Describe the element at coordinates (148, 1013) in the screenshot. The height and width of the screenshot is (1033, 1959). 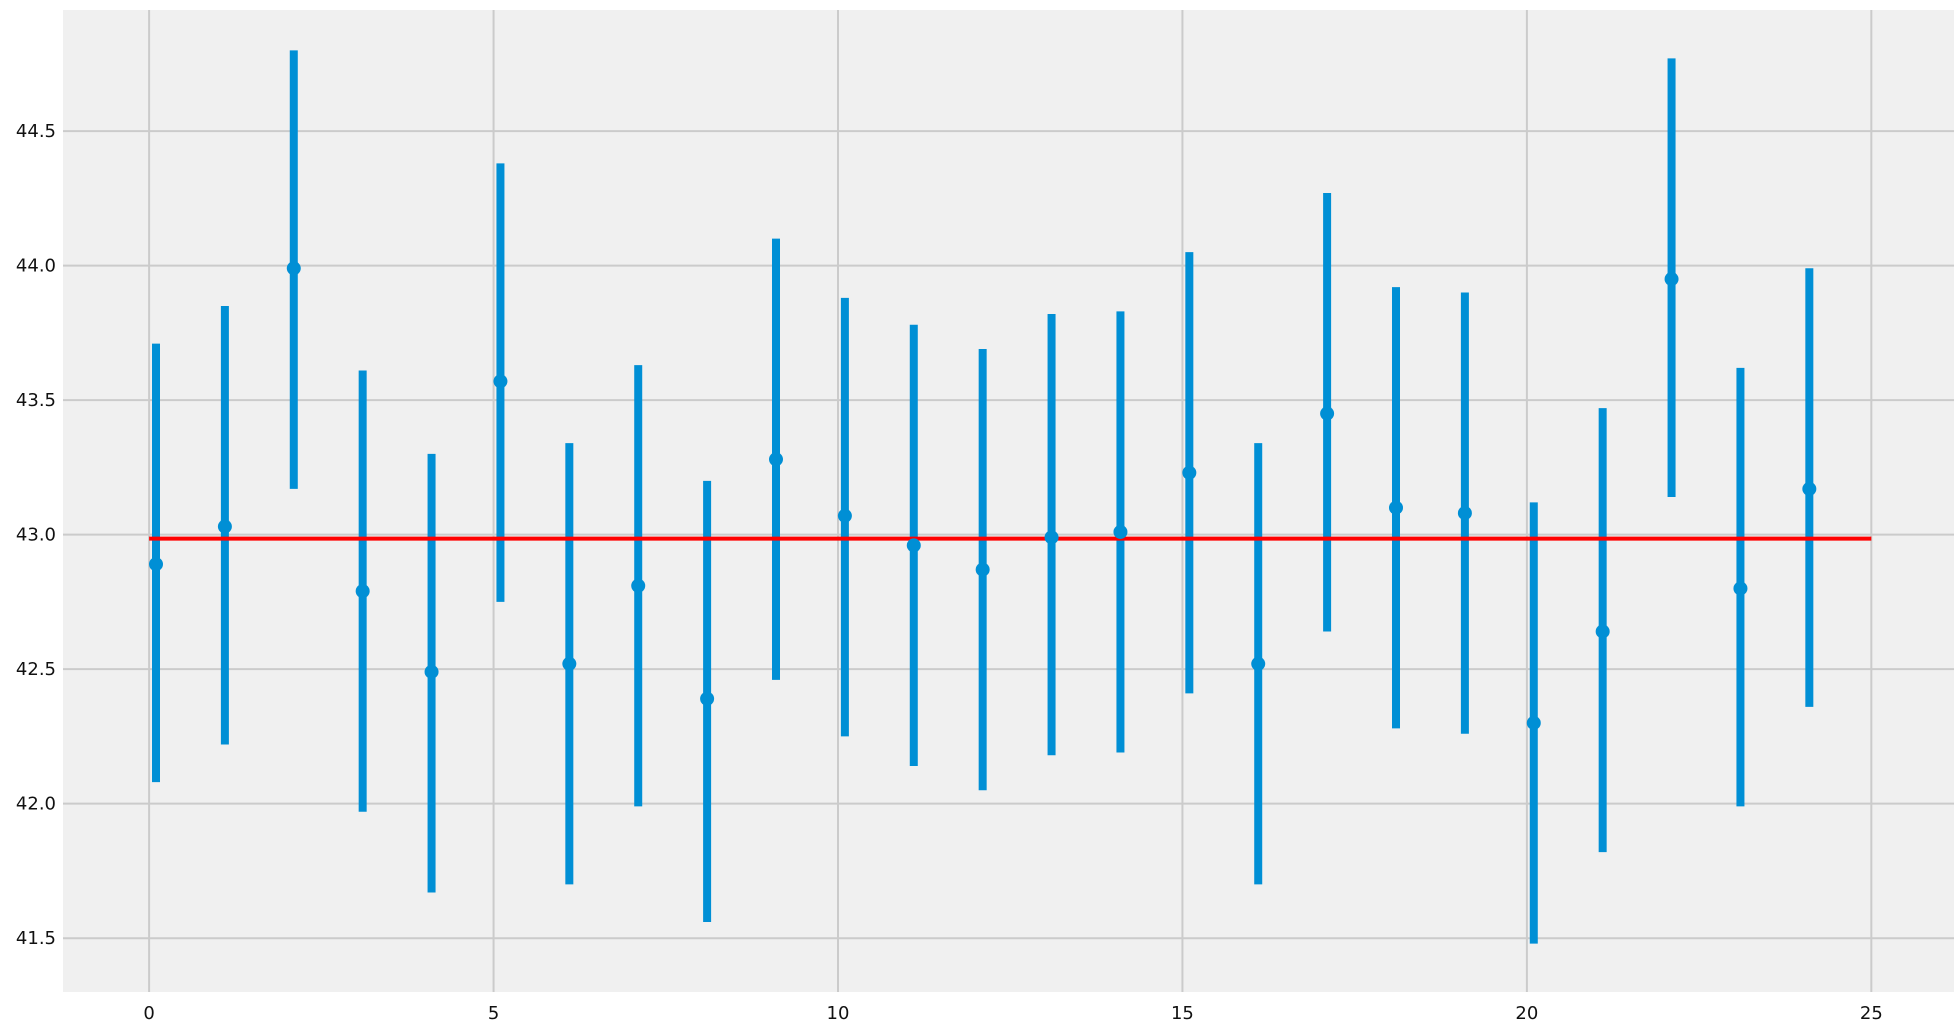
I see `x-tick-label: 0` at that location.